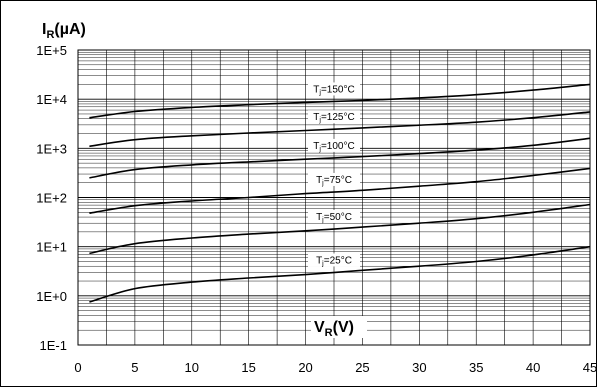  I want to click on x-tick-label: 0, so click(77, 367).